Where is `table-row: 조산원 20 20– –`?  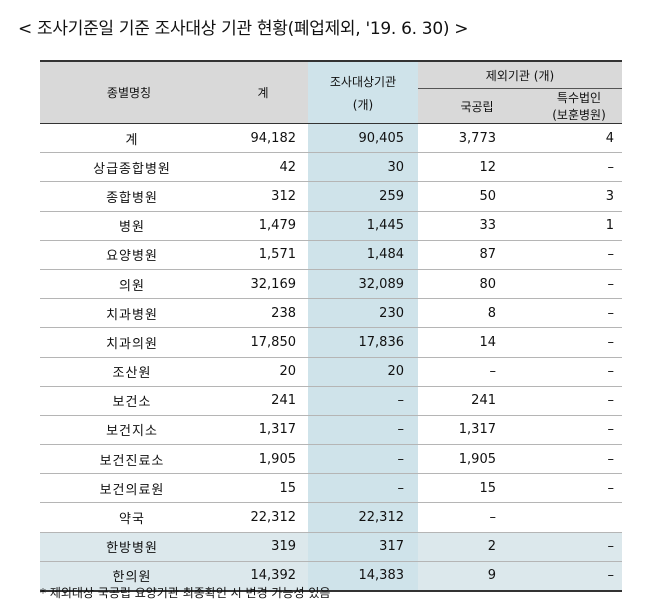 table-row: 조산원 20 20– – is located at coordinates (331, 372).